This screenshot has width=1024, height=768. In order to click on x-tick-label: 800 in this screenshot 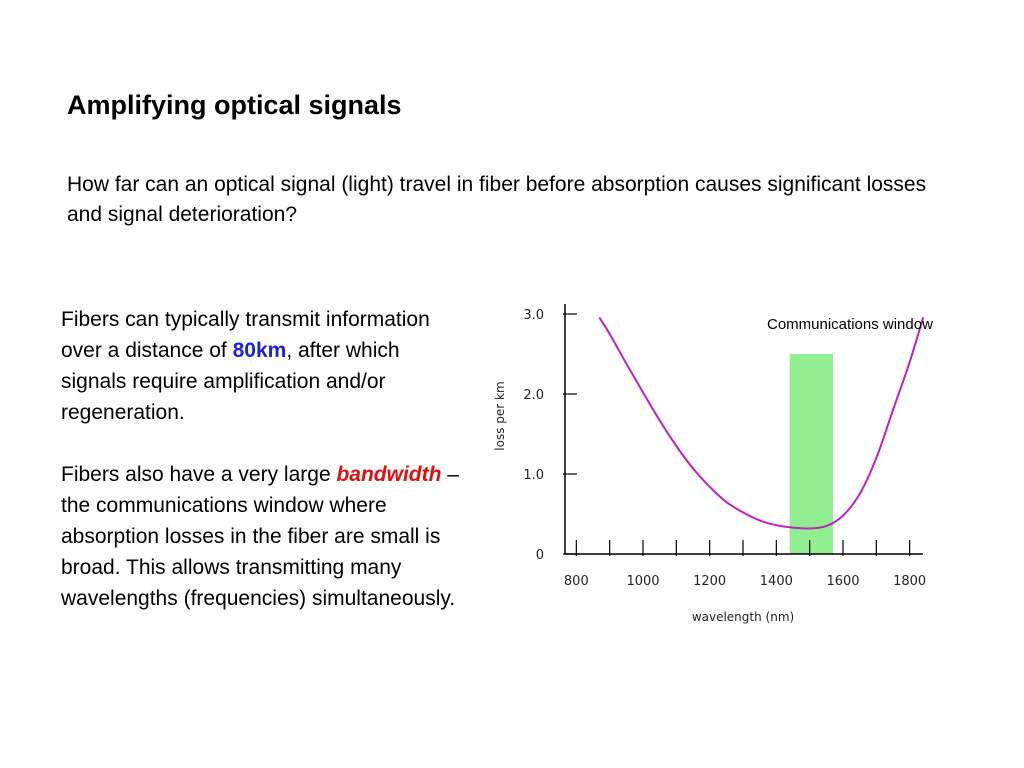, I will do `click(576, 581)`.